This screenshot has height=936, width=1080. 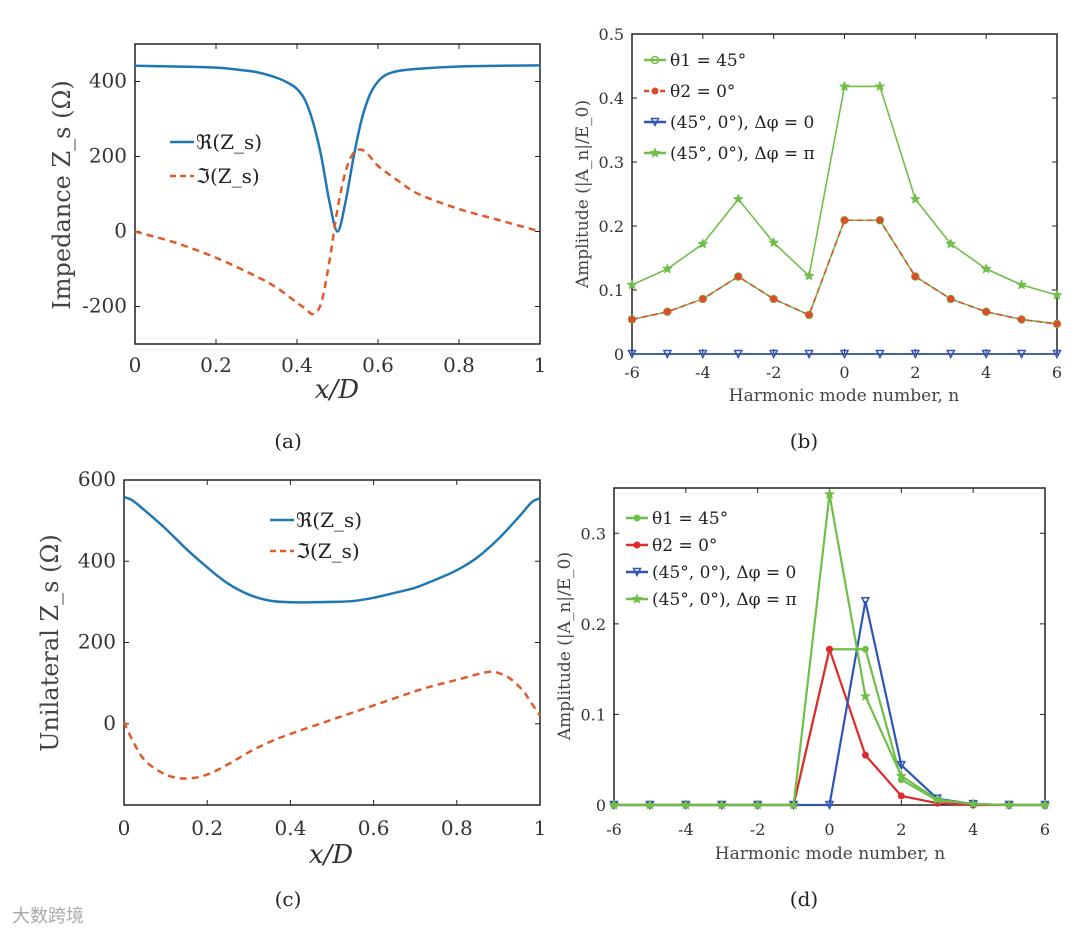 I want to click on series-d, so click(x=829, y=649).